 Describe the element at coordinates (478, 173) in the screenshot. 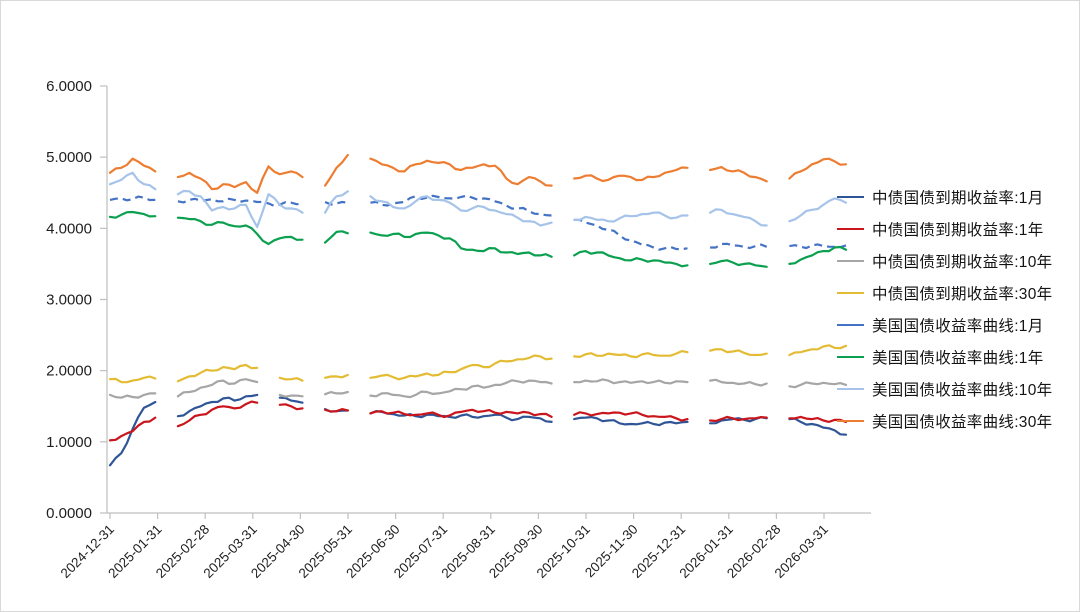

I see `series-us-30y` at that location.